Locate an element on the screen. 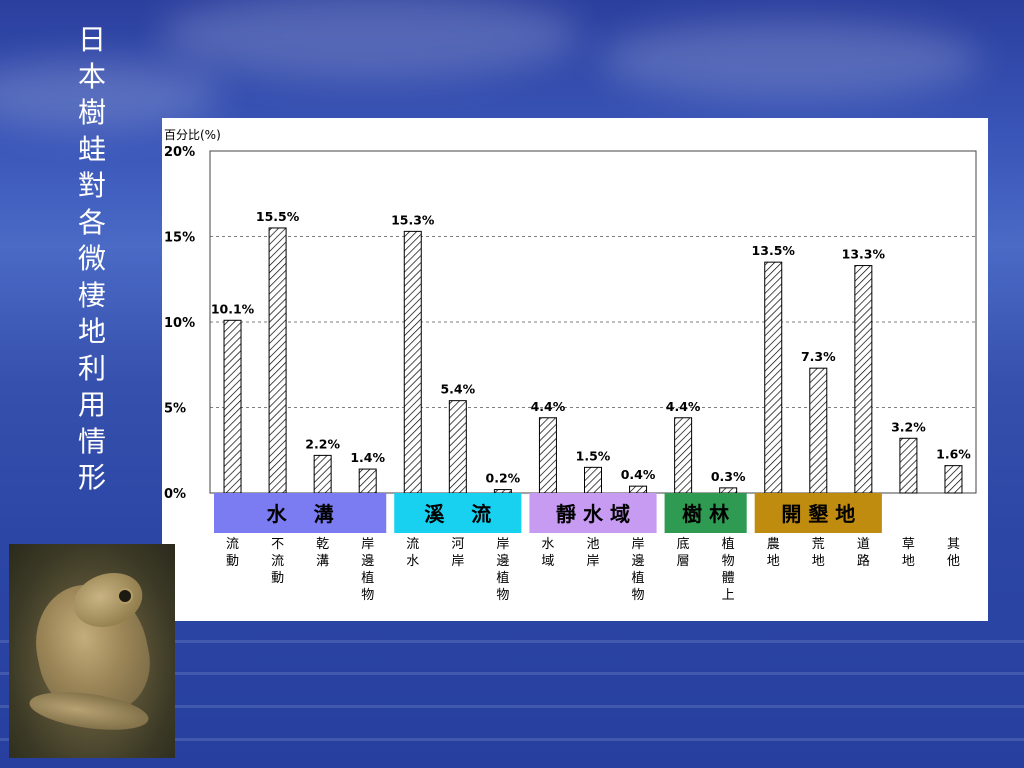  y-tick-label: 10% is located at coordinates (179, 323).